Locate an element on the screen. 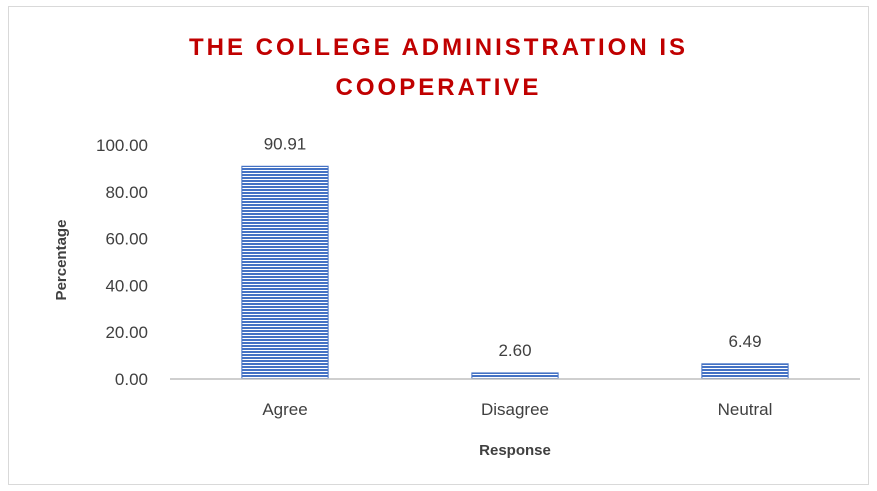 This screenshot has height=491, width=877. x-axis-ticks: Agree Disagree Neutral is located at coordinates (517, 409).